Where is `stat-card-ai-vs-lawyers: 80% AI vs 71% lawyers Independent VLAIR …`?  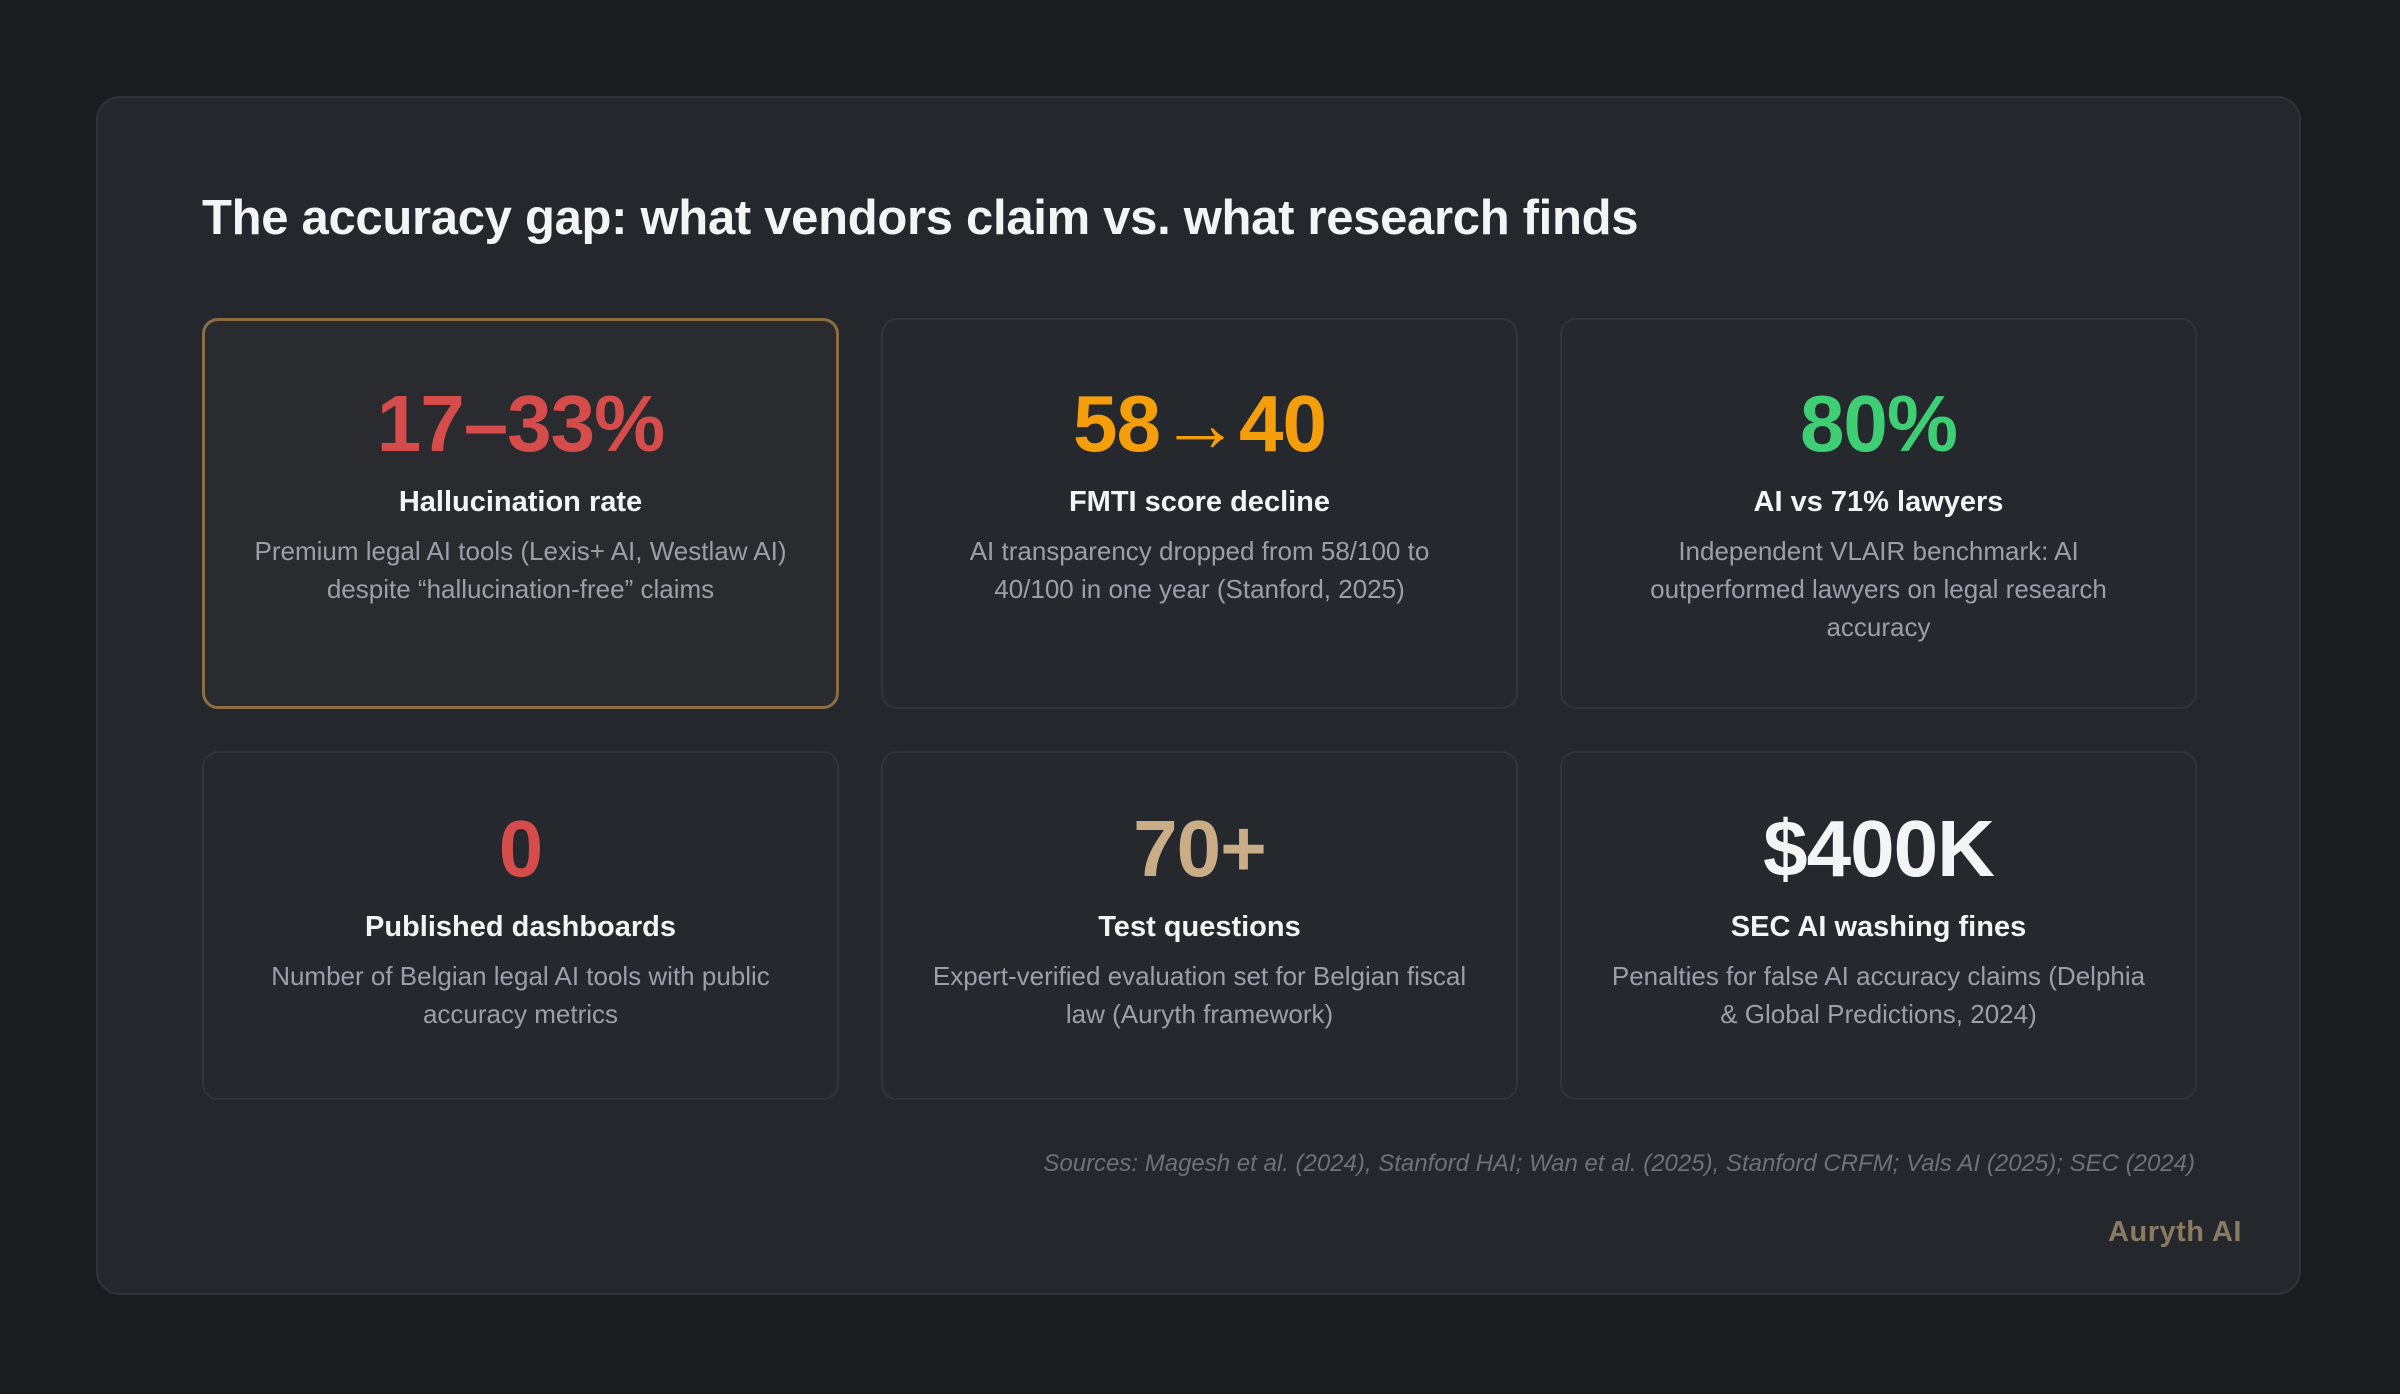 stat-card-ai-vs-lawyers: 80% AI vs 71% lawyers Independent VLAIR … is located at coordinates (1878, 513).